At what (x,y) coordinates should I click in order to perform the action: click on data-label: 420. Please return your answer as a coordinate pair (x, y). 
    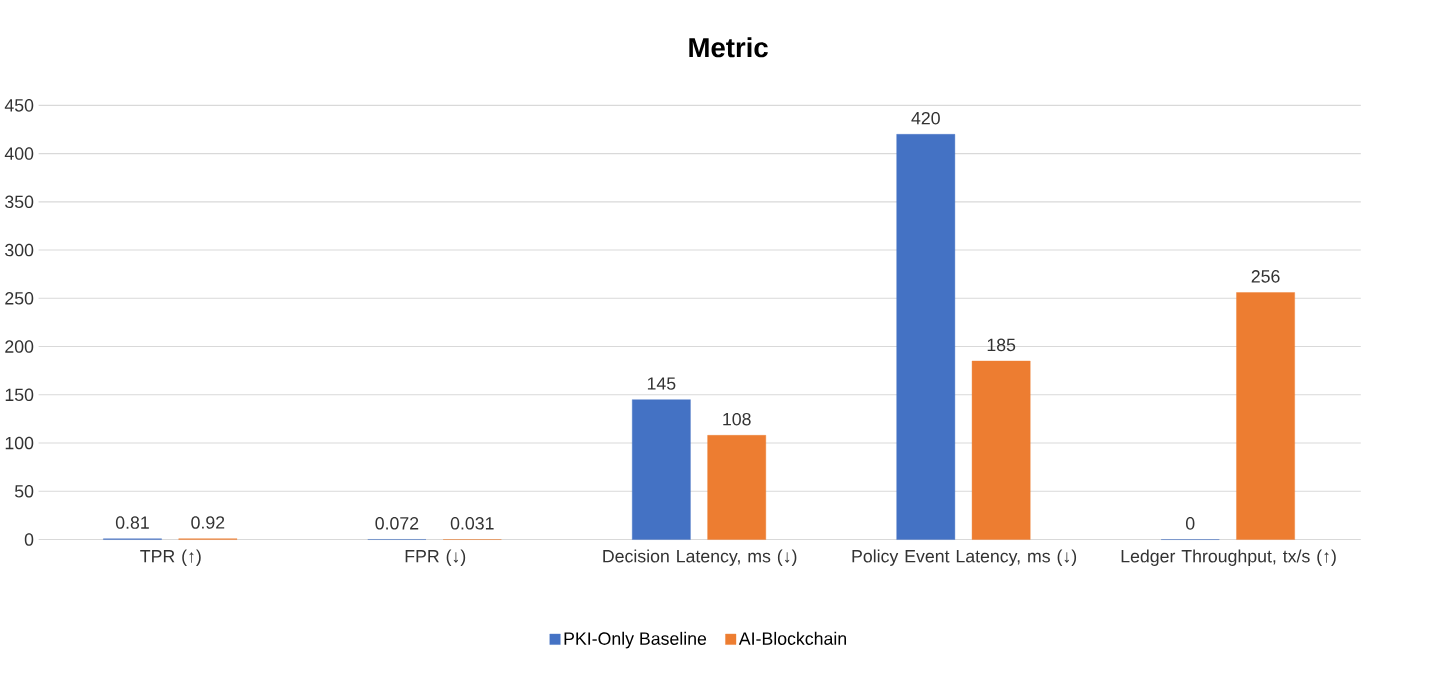
    Looking at the image, I should click on (925, 118).